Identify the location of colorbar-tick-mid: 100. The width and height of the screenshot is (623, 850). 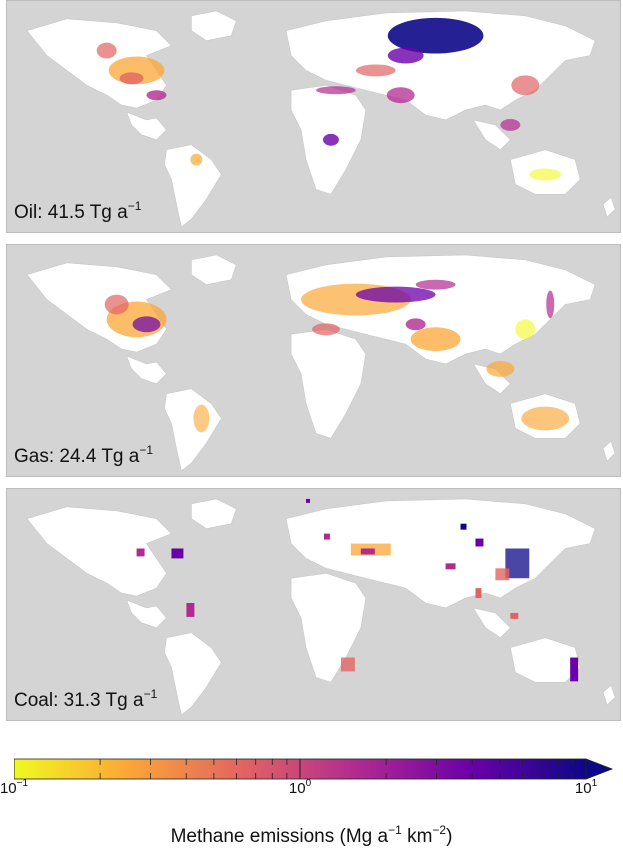
(300, 787).